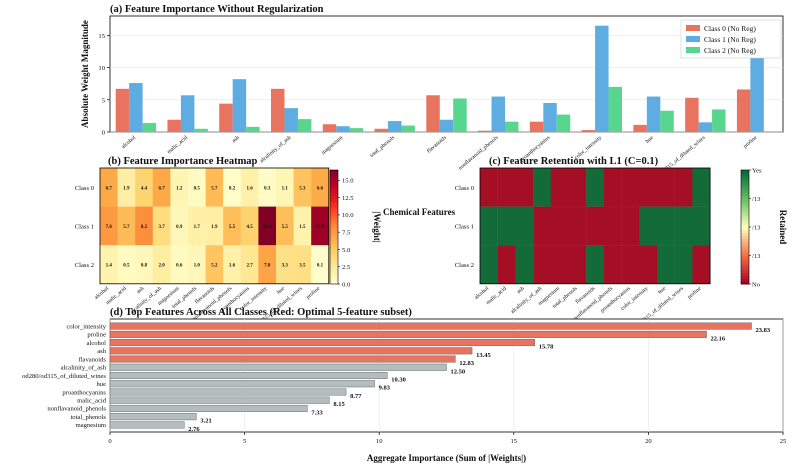 Image resolution: width=793 pixels, height=468 pixels. What do you see at coordinates (662, 290) in the screenshot?
I see `panel-c-col-label: hue` at bounding box center [662, 290].